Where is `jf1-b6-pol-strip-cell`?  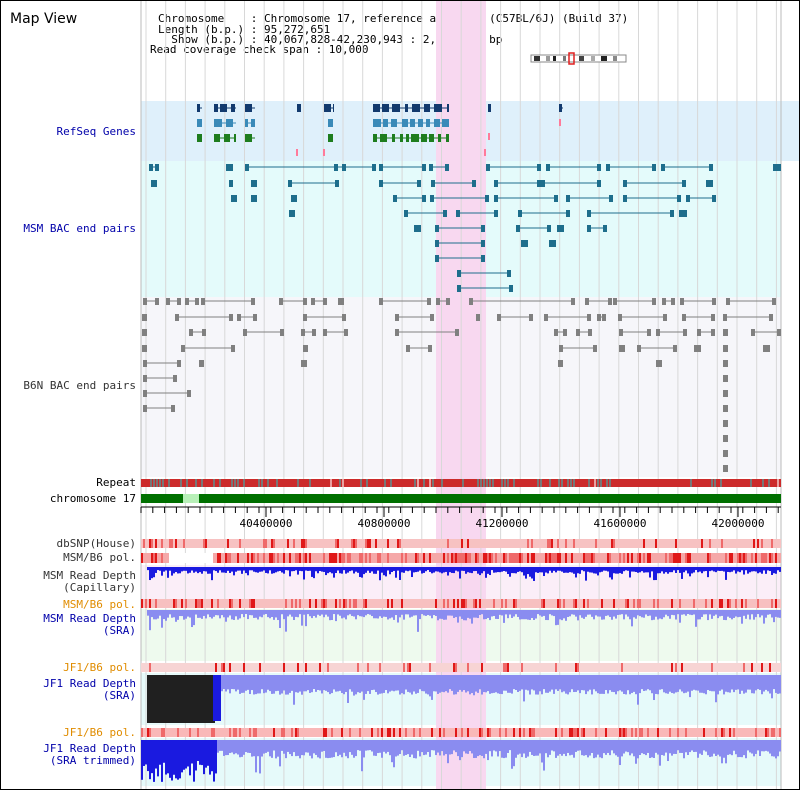 jf1-b6-pol-strip-cell is located at coordinates (682, 667).